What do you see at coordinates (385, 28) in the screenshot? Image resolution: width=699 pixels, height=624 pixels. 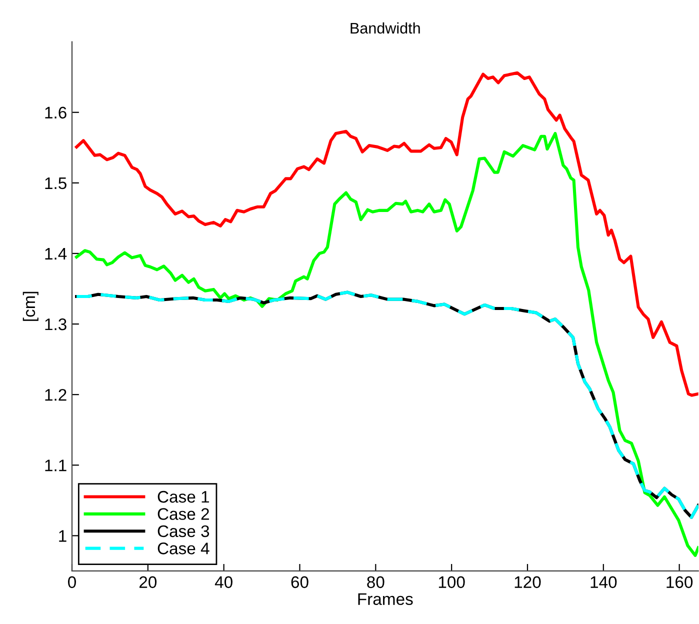 I see `chart-title: Bandwidth` at bounding box center [385, 28].